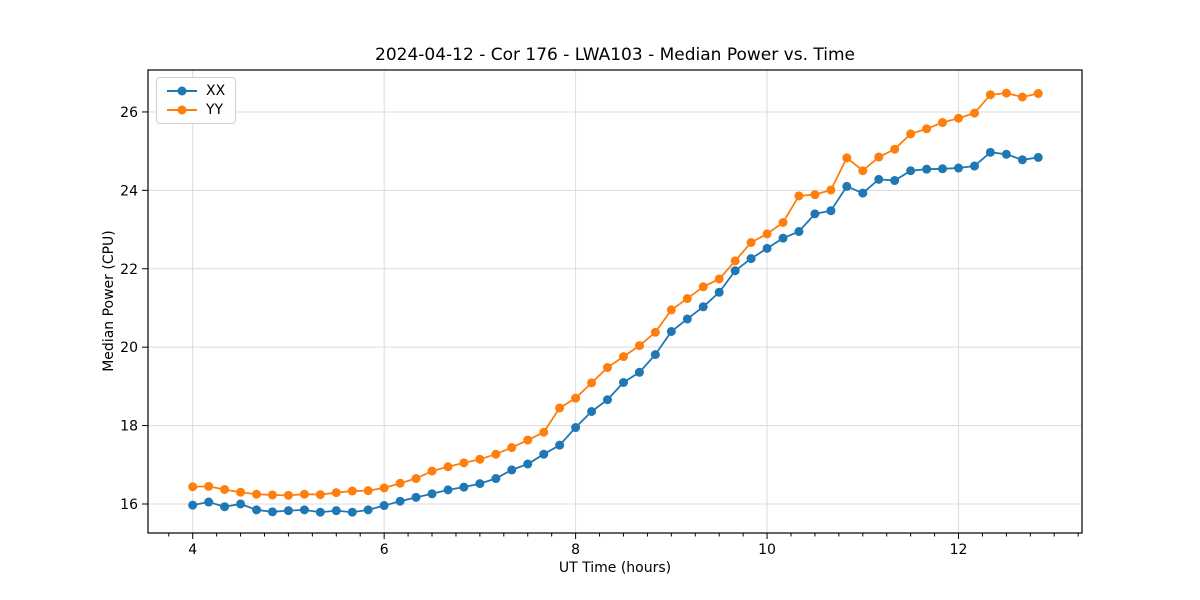 This screenshot has height=600, width=1200. What do you see at coordinates (129, 191) in the screenshot?
I see `y-tick-label: 24` at bounding box center [129, 191].